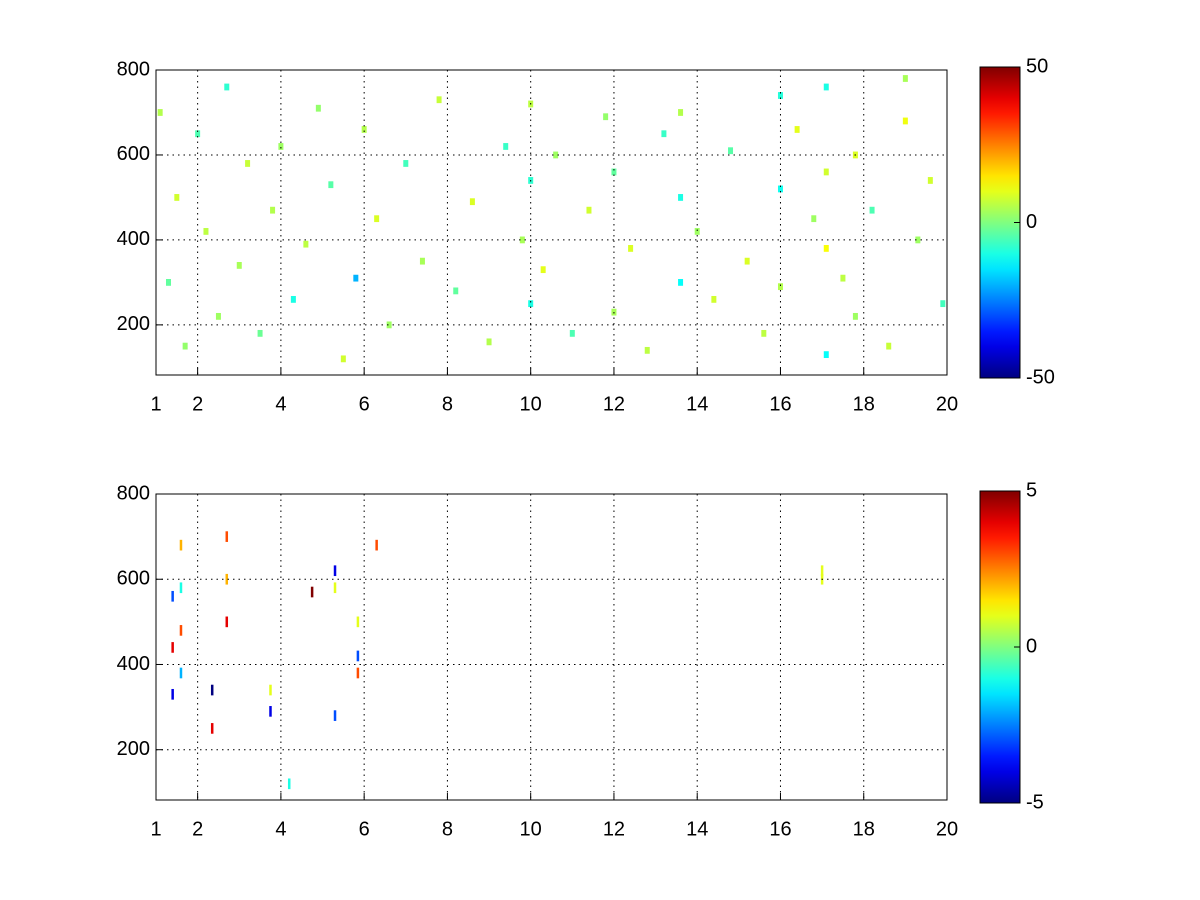 The width and height of the screenshot is (1200, 900). I want to click on colorbar-tick-label: 50, so click(1037, 66).